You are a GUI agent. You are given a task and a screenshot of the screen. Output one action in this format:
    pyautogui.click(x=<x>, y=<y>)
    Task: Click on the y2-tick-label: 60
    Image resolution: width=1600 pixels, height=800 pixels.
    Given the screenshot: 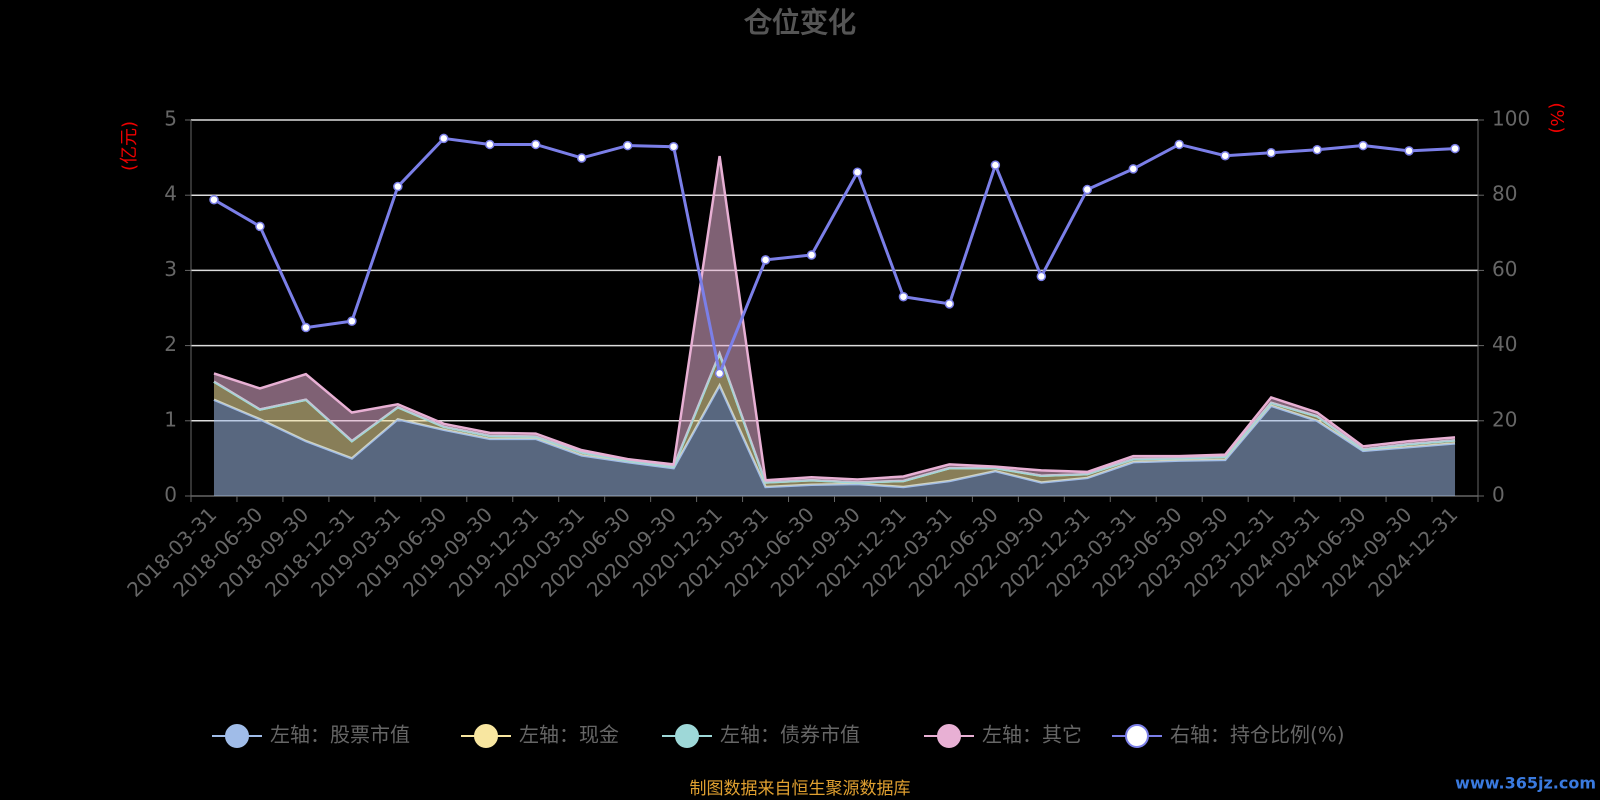 What is the action you would take?
    pyautogui.click(x=1504, y=269)
    